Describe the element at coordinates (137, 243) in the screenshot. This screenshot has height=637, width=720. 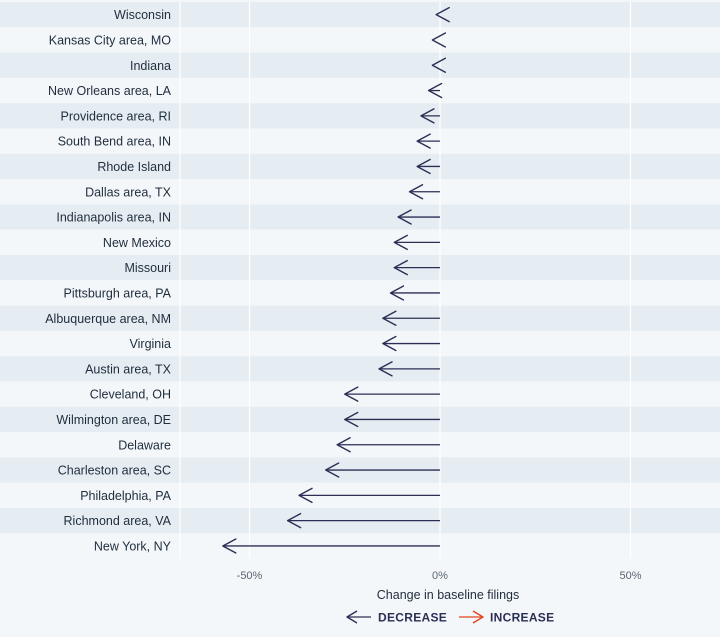
I see `row-label: New Mexico` at that location.